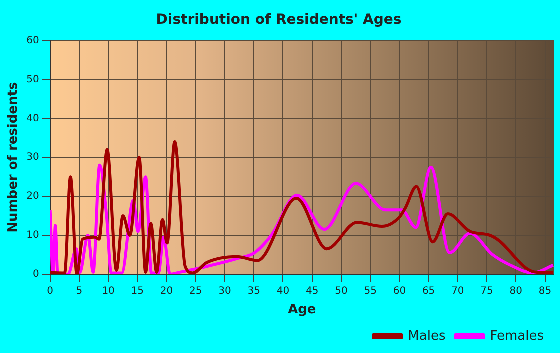 The width and height of the screenshot is (560, 353). What do you see at coordinates (225, 291) in the screenshot?
I see `x-tick-label: 30` at bounding box center [225, 291].